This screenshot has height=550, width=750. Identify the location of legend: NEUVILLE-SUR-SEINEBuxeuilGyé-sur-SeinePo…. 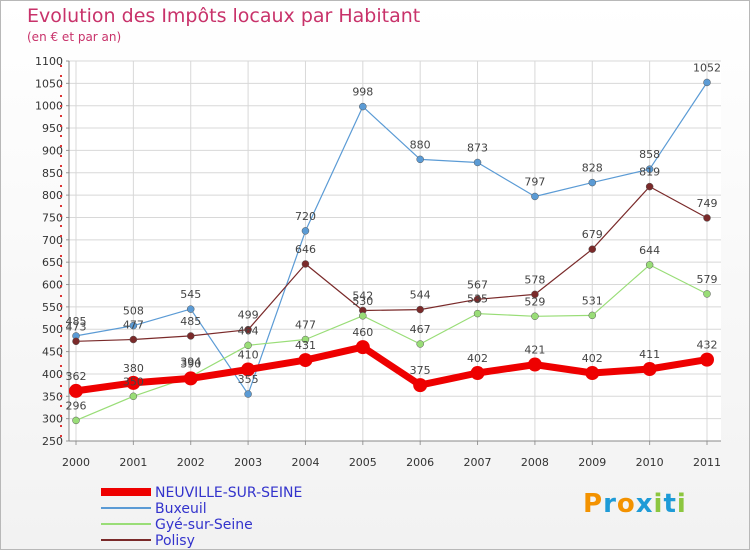
(201, 517).